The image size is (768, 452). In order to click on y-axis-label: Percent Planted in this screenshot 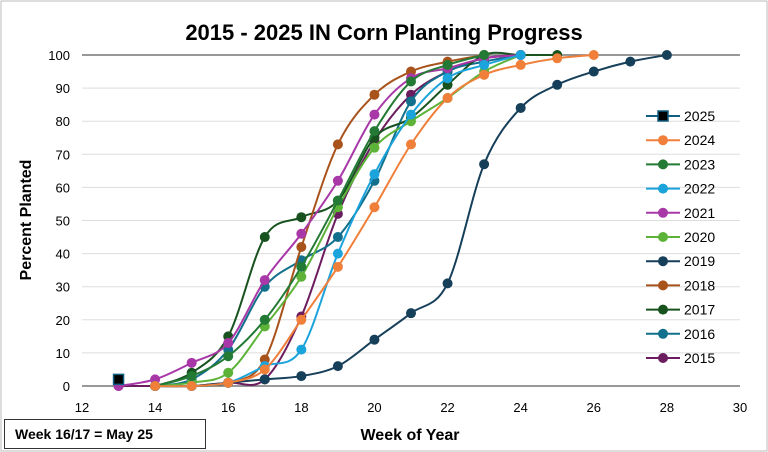, I will do `click(26, 220)`.